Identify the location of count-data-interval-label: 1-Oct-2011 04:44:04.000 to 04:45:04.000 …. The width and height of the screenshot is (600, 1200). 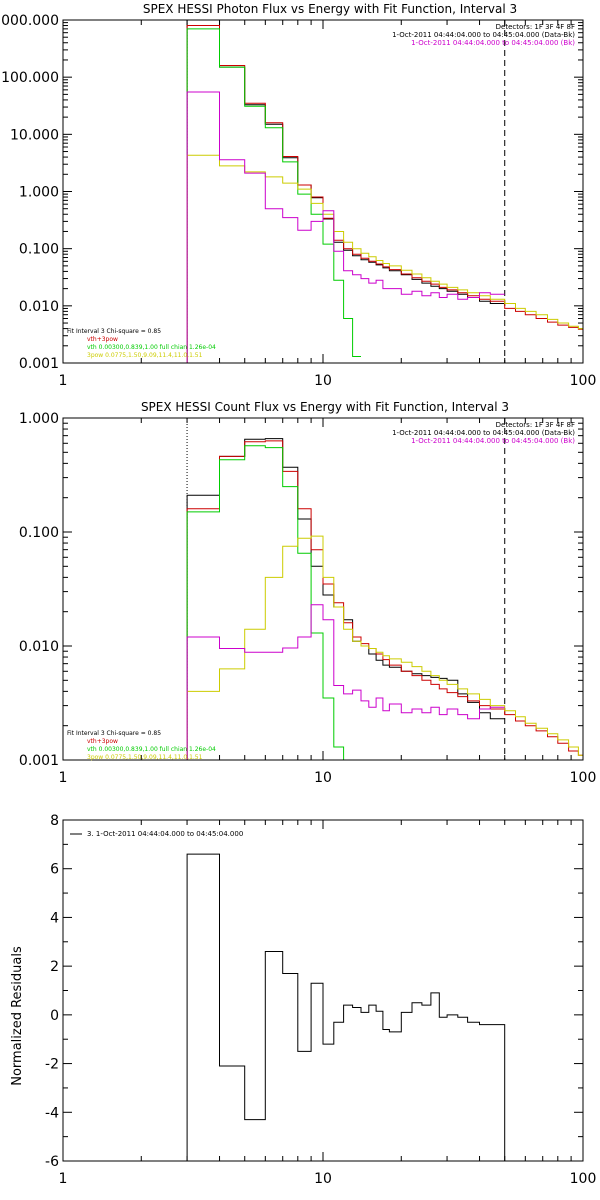
(483, 433).